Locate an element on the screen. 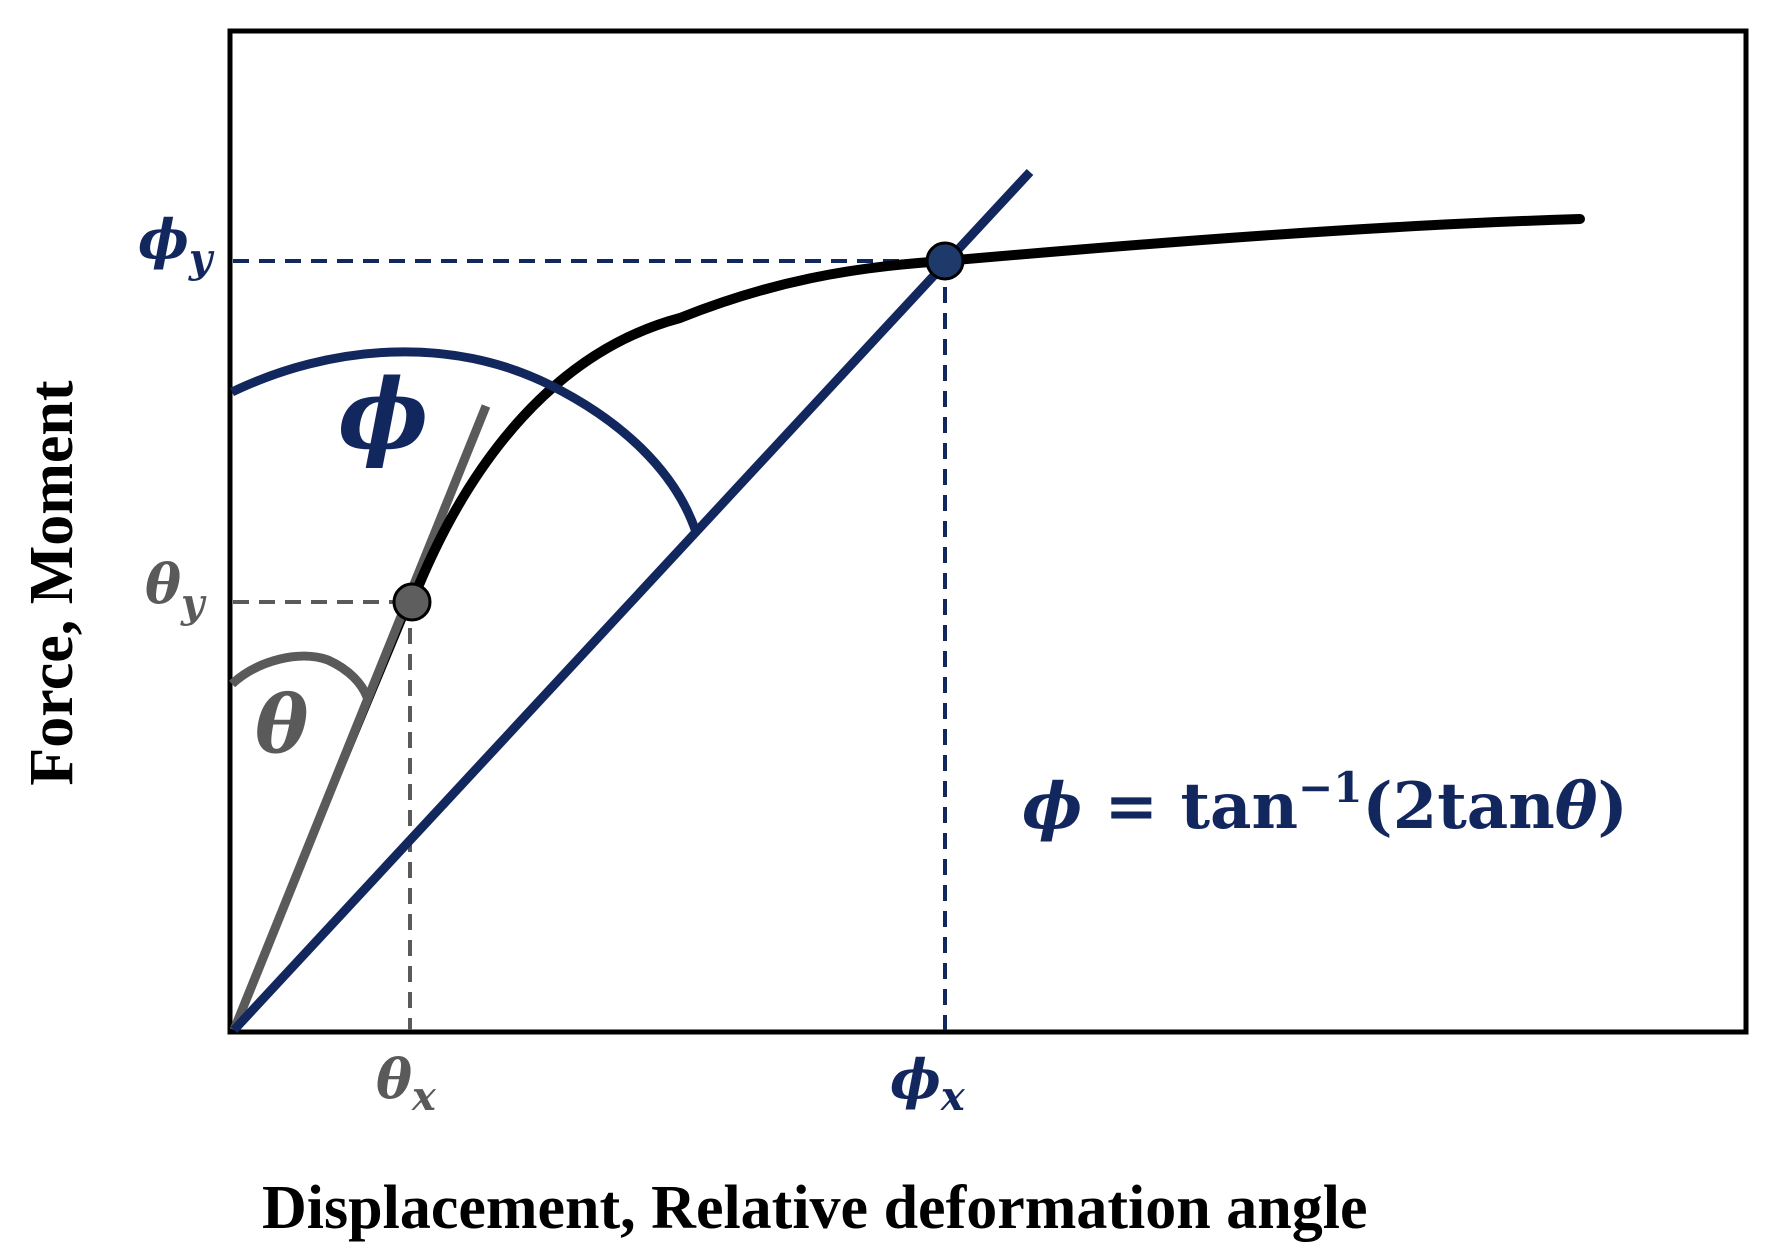  formula: ϕ = tan−1(2tanθ) is located at coordinates (1325, 803).